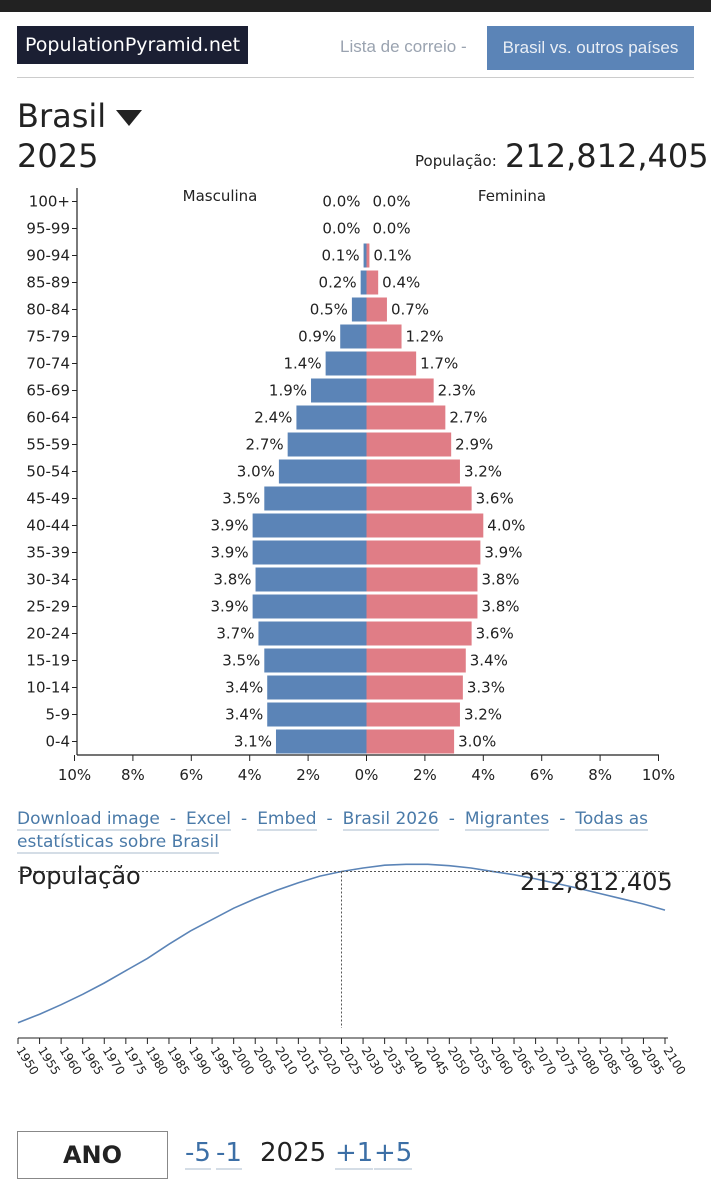 This screenshot has width=711, height=1200. What do you see at coordinates (88, 820) in the screenshot?
I see `download-image-link: Download image` at bounding box center [88, 820].